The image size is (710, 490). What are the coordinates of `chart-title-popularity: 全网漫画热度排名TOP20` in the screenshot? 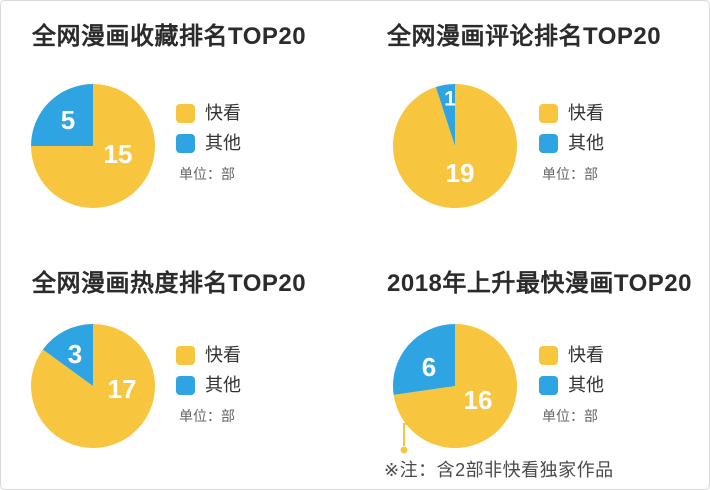 It's located at (169, 283).